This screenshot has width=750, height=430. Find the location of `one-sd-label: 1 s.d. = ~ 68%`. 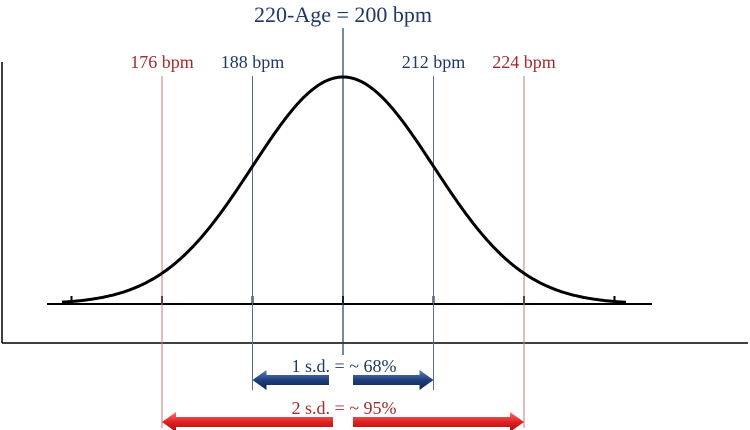

one-sd-label: 1 s.d. = ~ 68% is located at coordinates (344, 366).